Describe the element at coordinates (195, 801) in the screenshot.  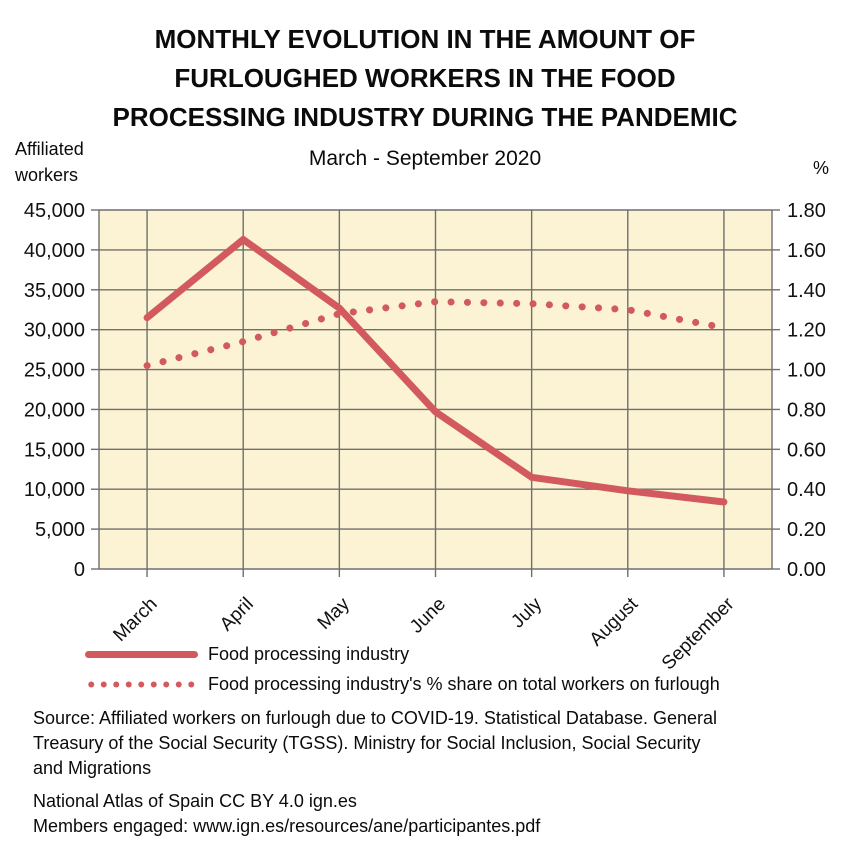
I see `attribution-line-license: National Atlas of Spain CC BY 4.0 ign.es` at that location.